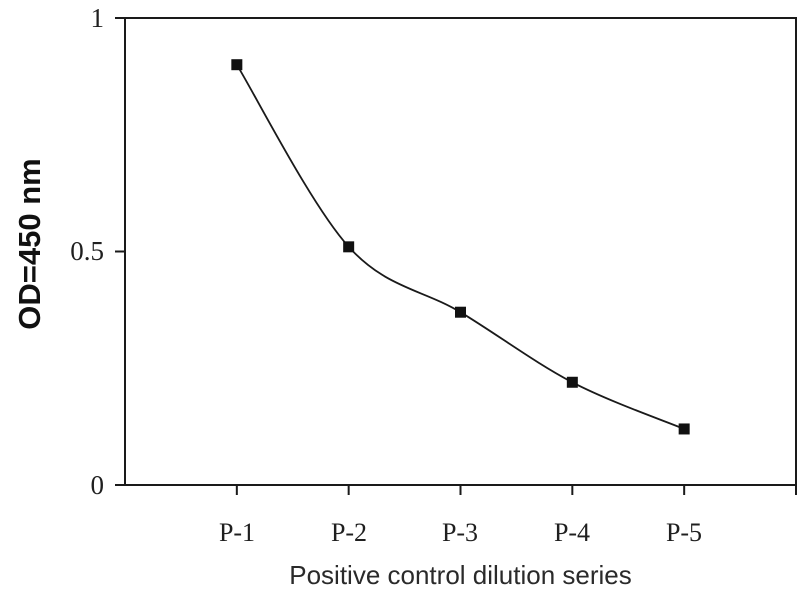  What do you see at coordinates (349, 532) in the screenshot?
I see `x-tick-label-p2: P-2` at bounding box center [349, 532].